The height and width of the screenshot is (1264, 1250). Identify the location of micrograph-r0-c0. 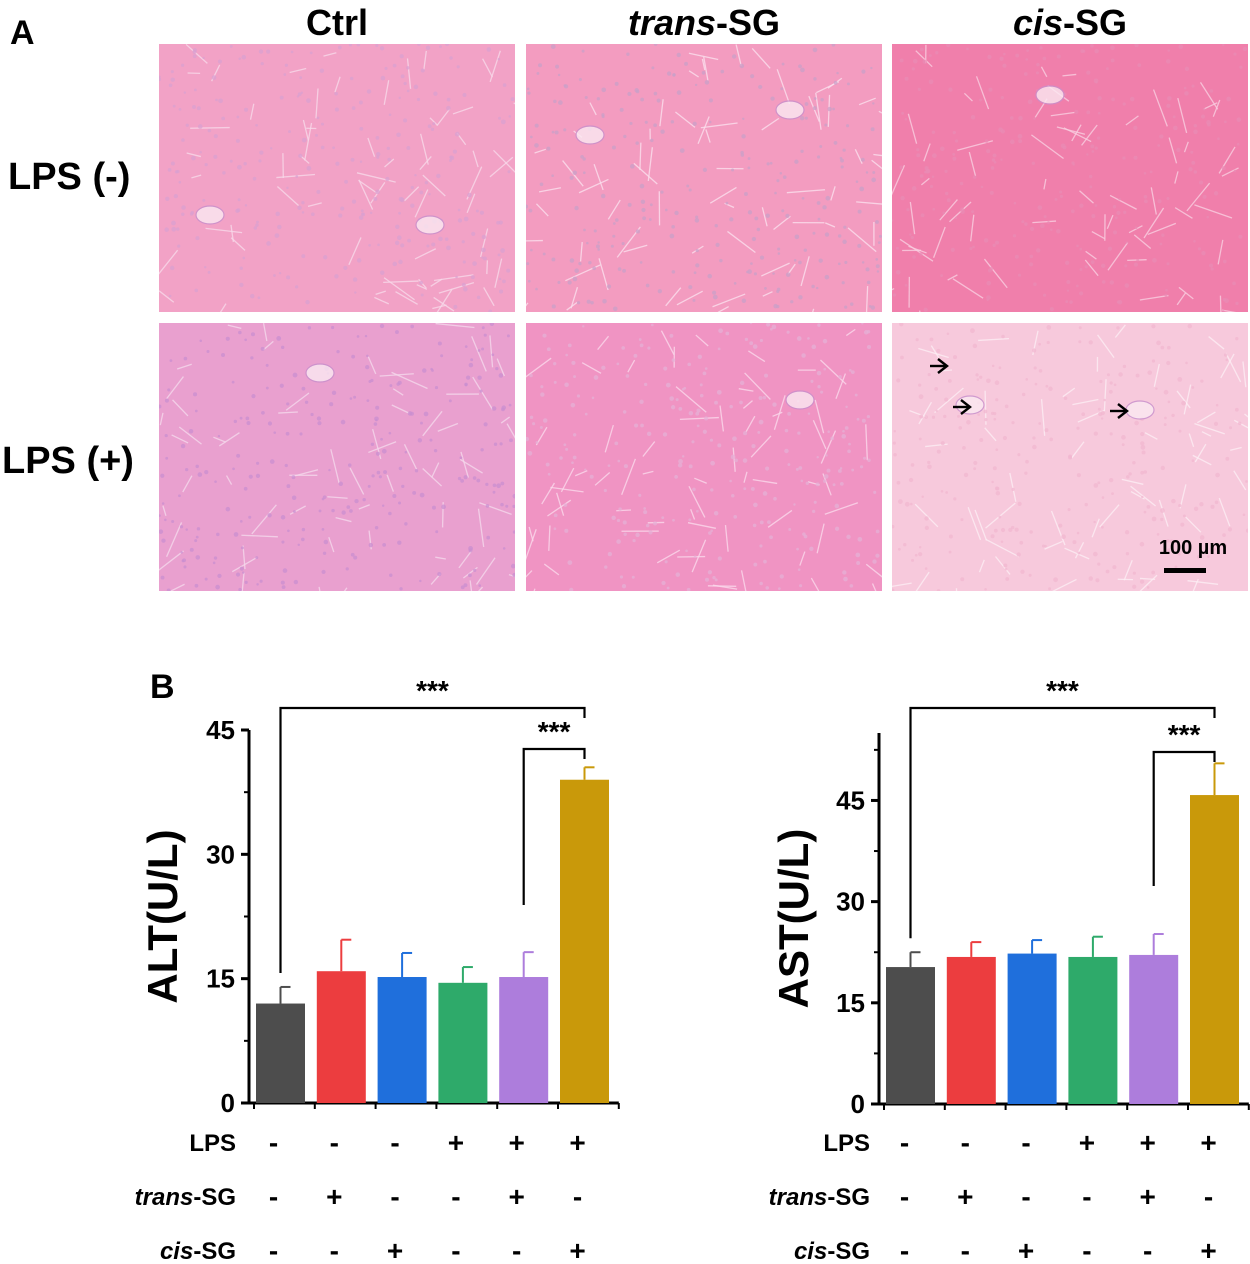
(337, 178).